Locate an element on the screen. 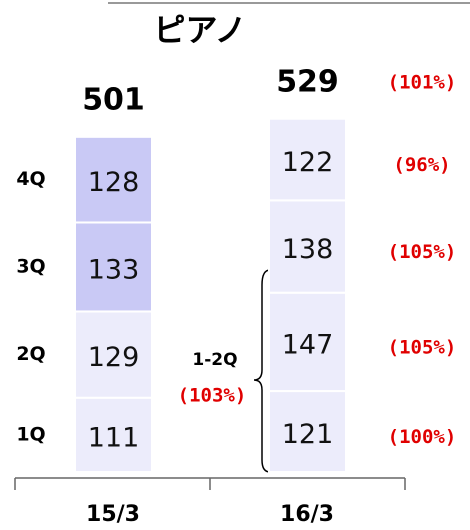 Image resolution: width=470 pixels, height=530 pixels. segment-label: 128 is located at coordinates (114, 182).